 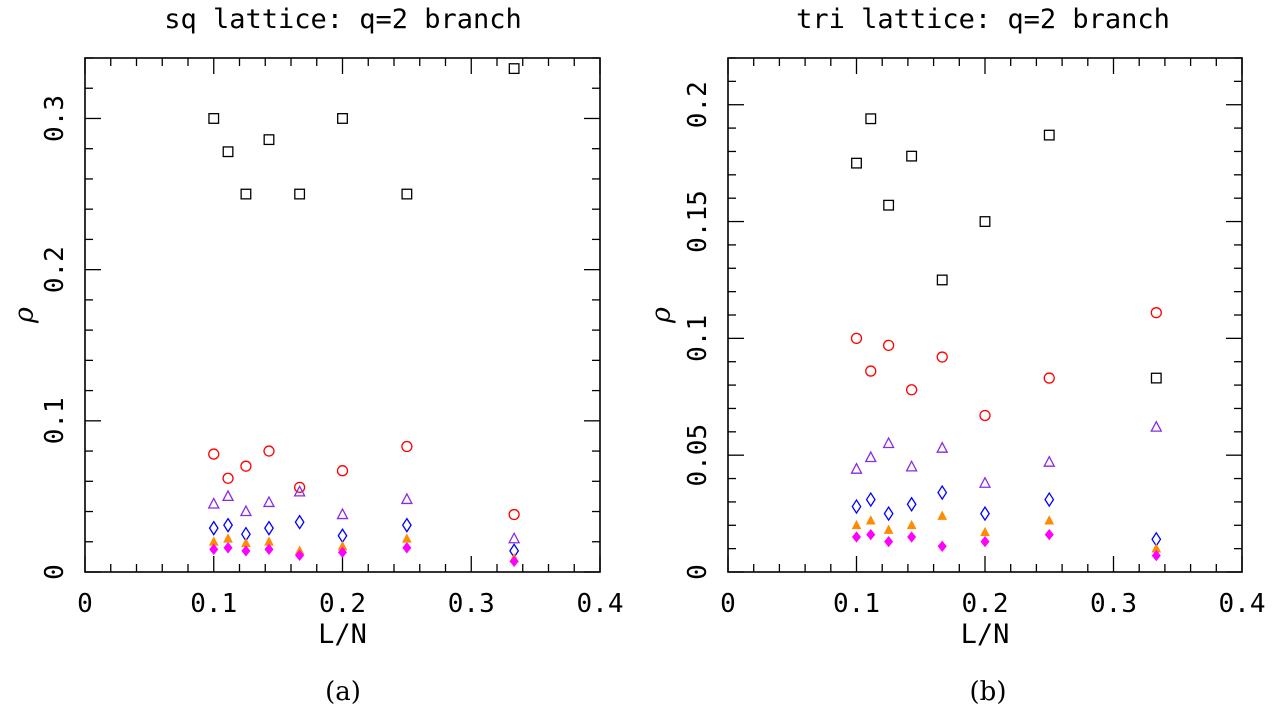 I want to click on y-tick-label: 0.1, so click(x=55, y=420).